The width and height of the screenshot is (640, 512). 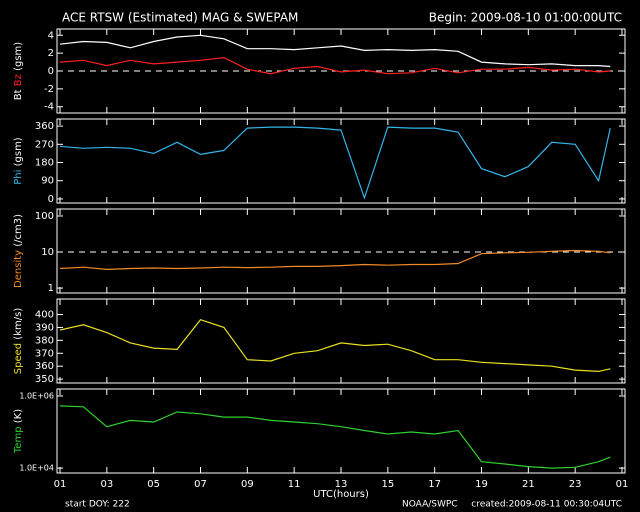 What do you see at coordinates (44, 340) in the screenshot?
I see `y-tick-label: 380` at bounding box center [44, 340].